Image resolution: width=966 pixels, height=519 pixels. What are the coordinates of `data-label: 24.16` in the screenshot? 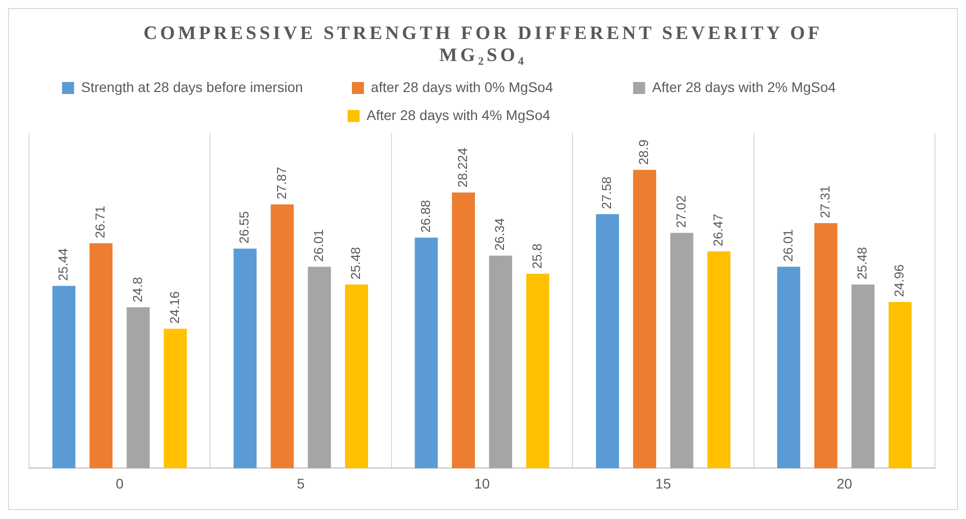 It's located at (174, 307).